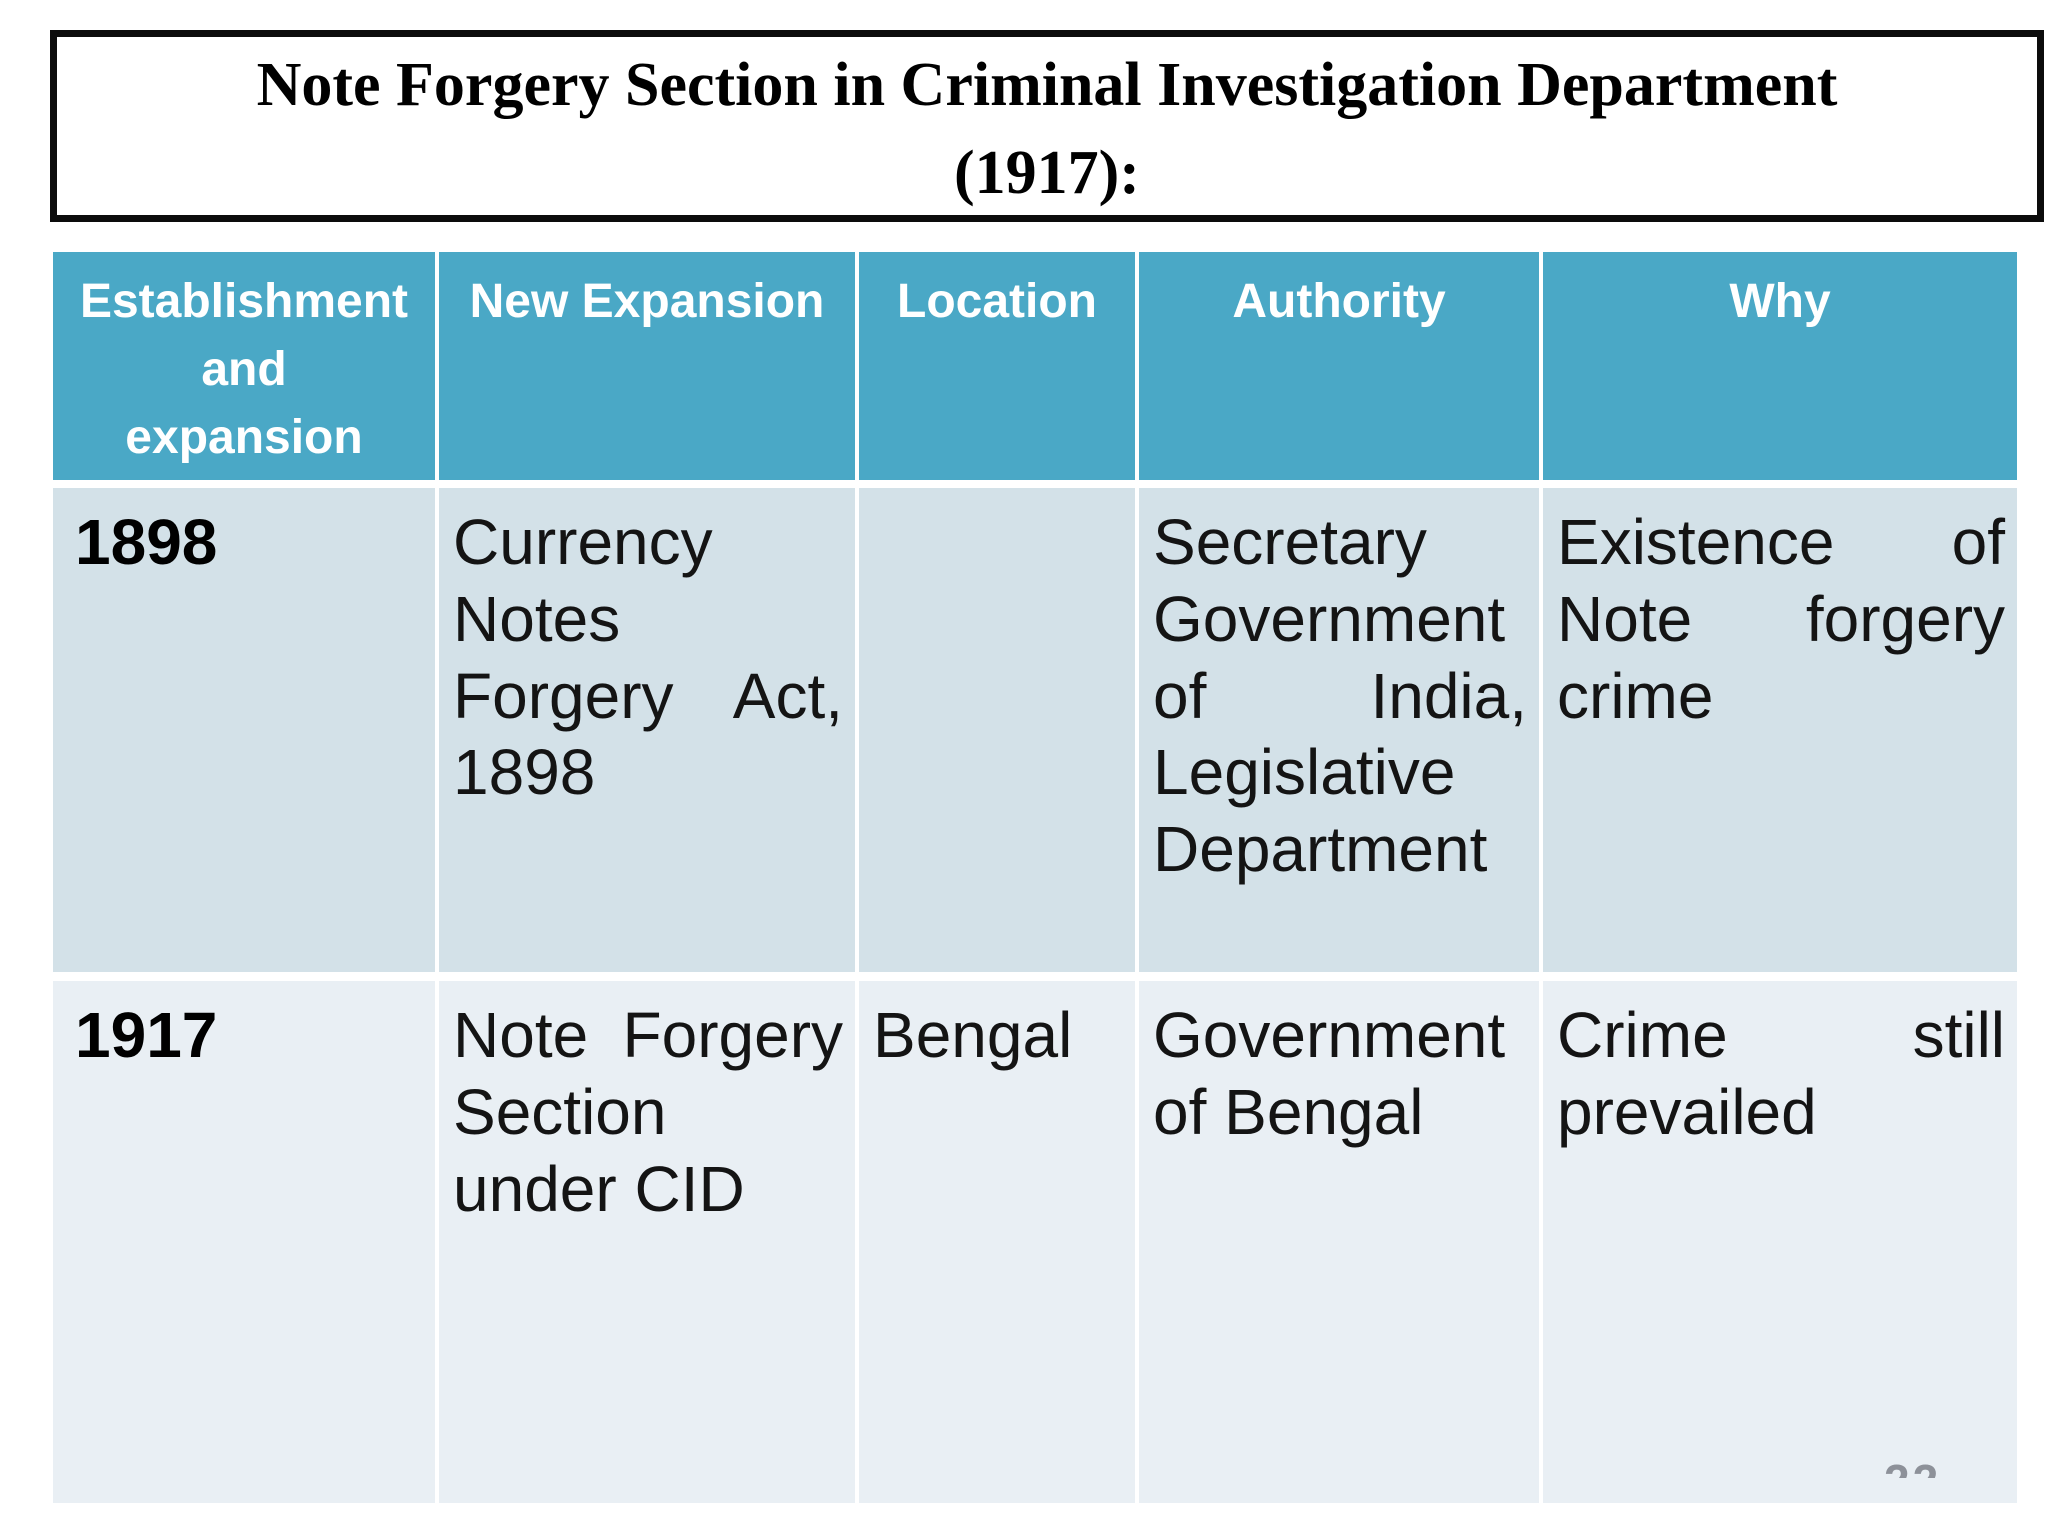 The height and width of the screenshot is (1536, 2048). What do you see at coordinates (246, 732) in the screenshot?
I see `cell-year-1898: 1898` at bounding box center [246, 732].